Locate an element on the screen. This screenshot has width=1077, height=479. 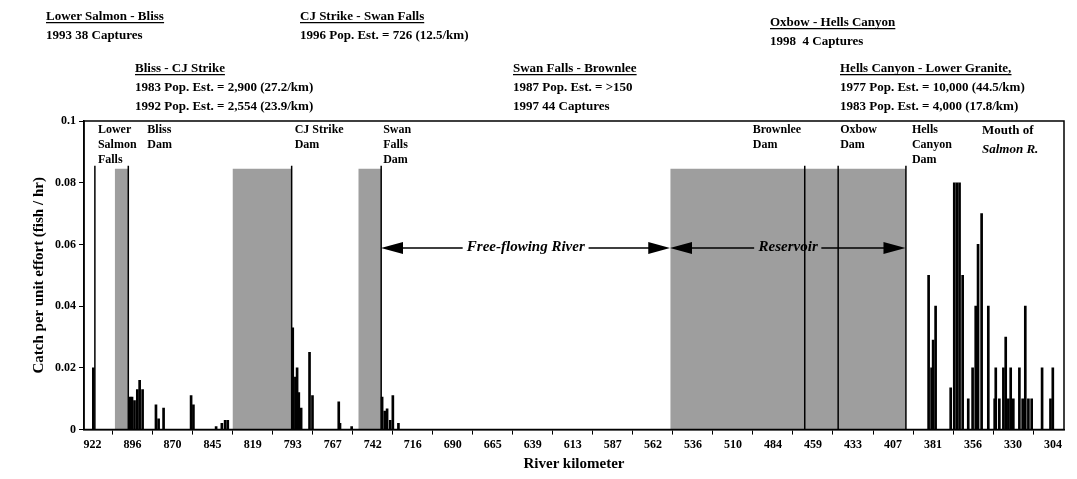
text: Lower Salmon - Bliss 1993 38 Captures is located at coordinates (105, 25).